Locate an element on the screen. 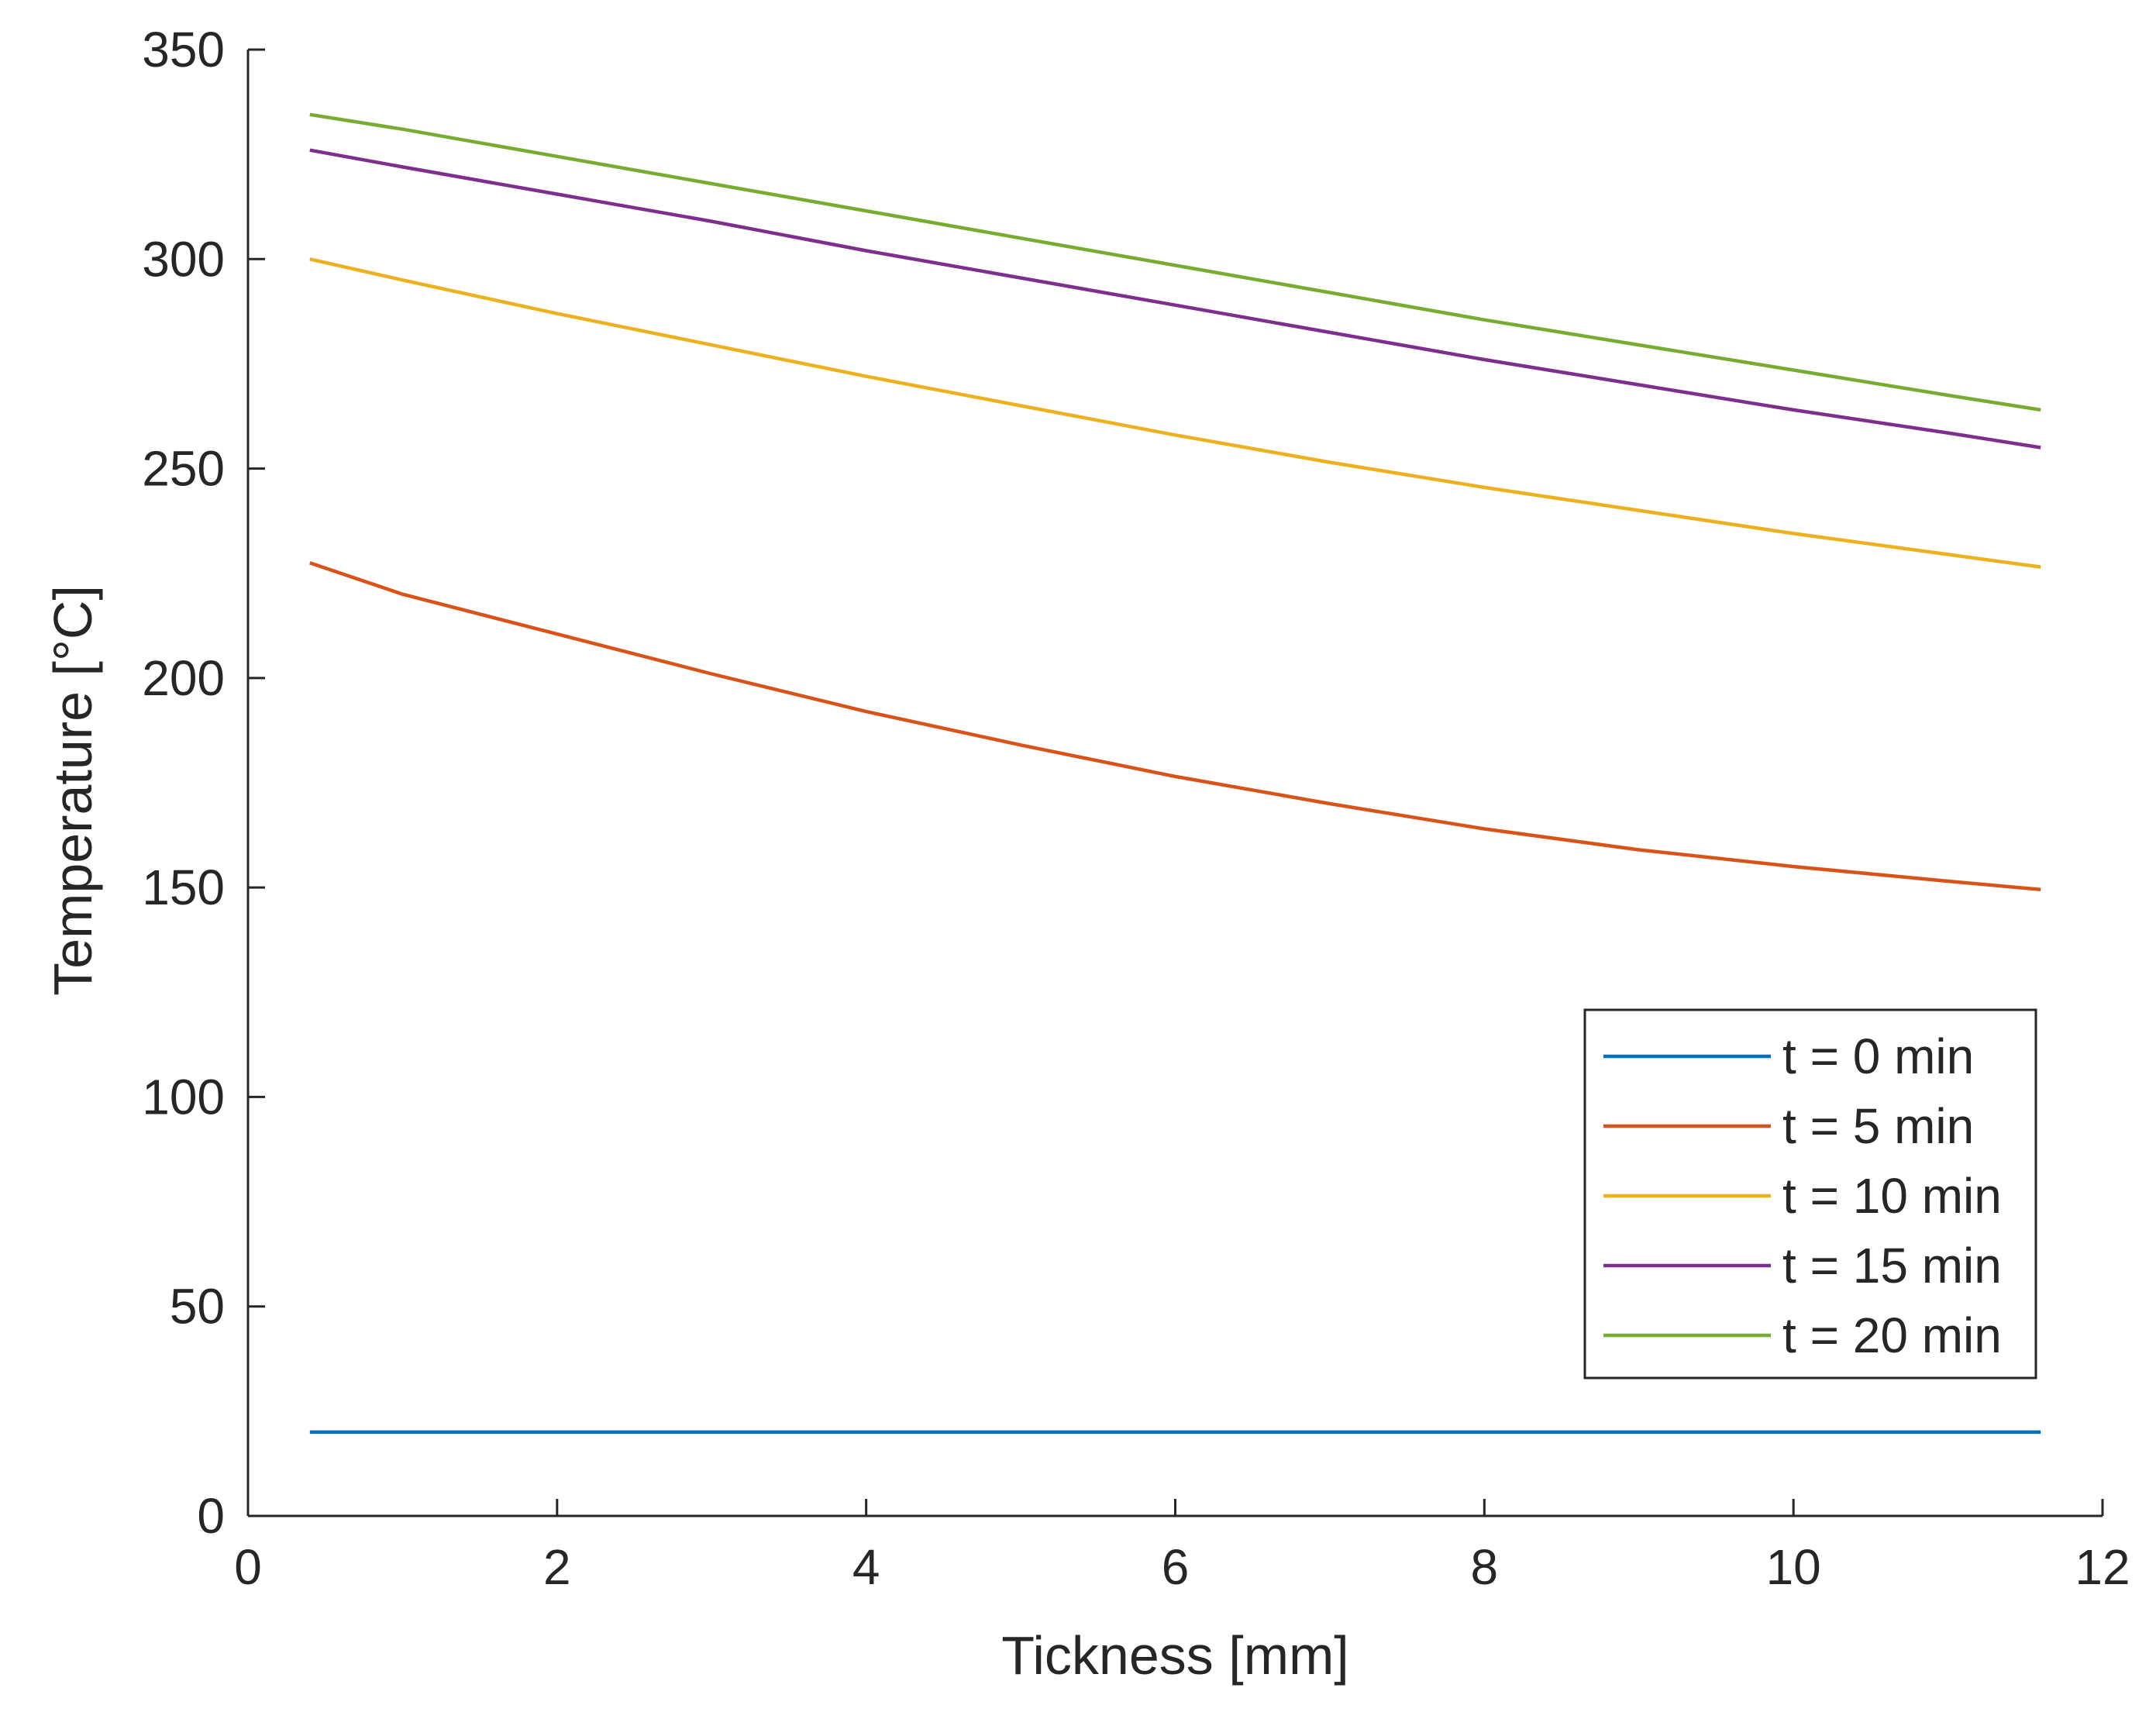 The image size is (2156, 1712). x-tick-label: 2 is located at coordinates (557, 1567).